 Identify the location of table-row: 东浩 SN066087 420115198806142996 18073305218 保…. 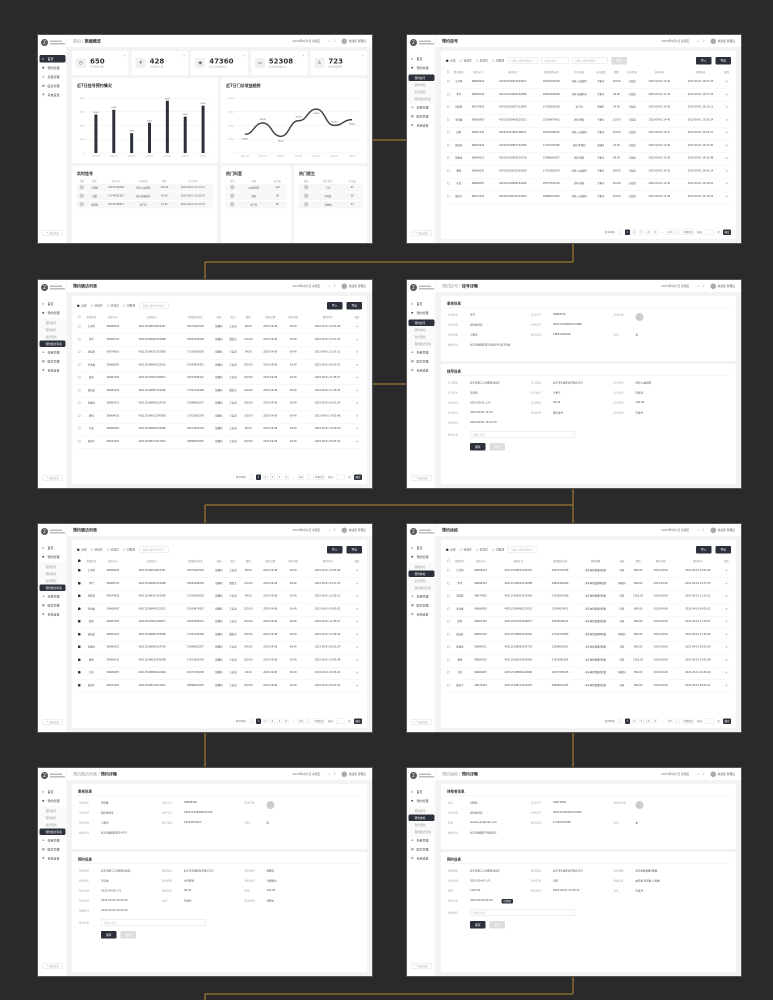
(219, 429).